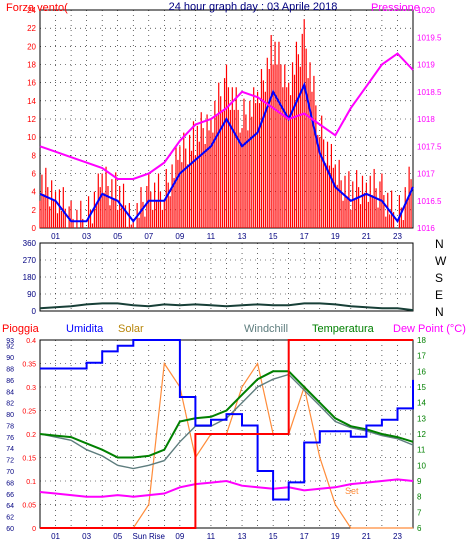  What do you see at coordinates (31, 46) in the screenshot?
I see `wind-speed-tick-label: 20` at bounding box center [31, 46].